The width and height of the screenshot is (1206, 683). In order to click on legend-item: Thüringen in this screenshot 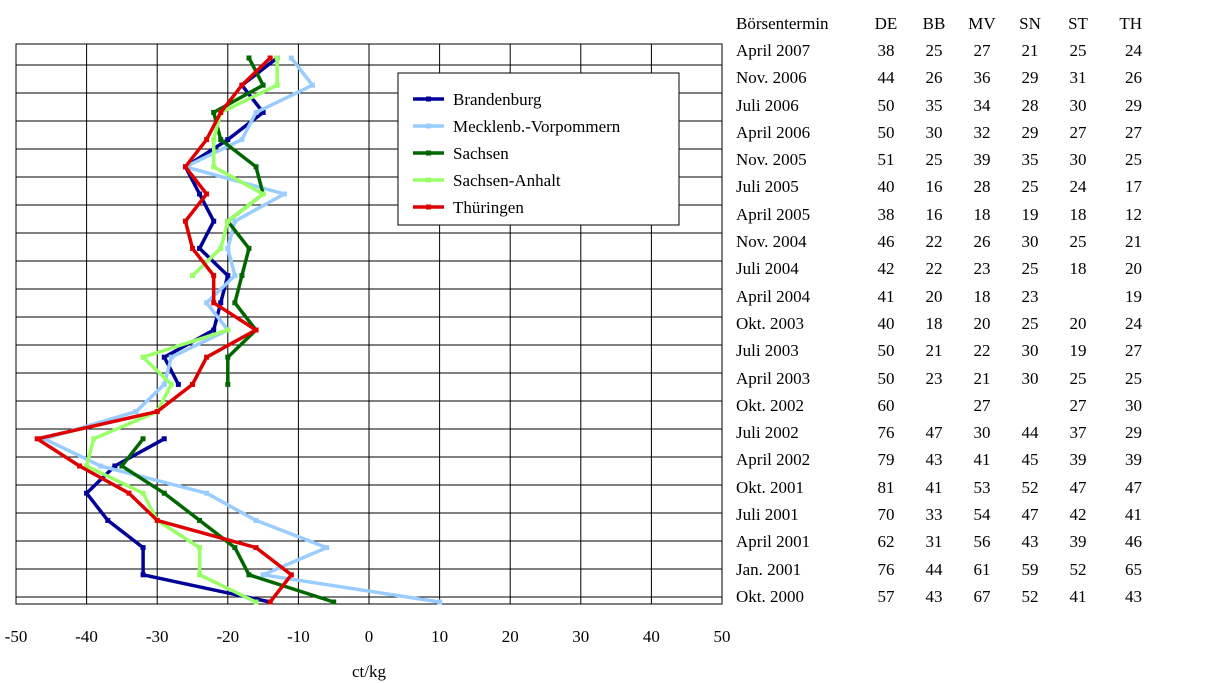, I will do `click(468, 207)`.